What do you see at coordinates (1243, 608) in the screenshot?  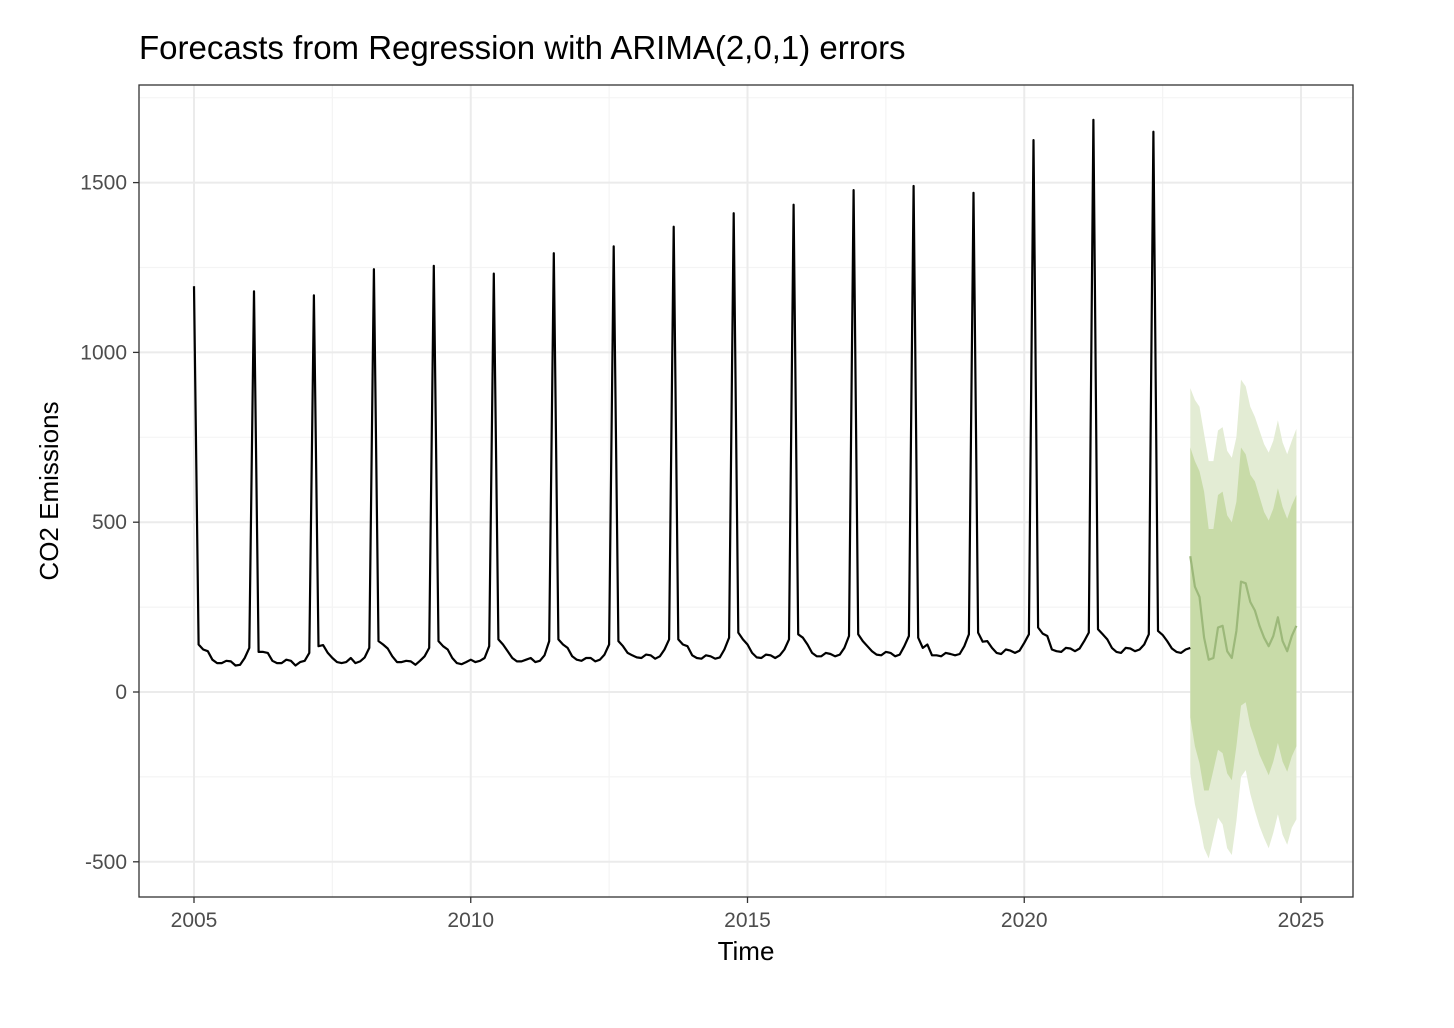 I see `forecast-mean-line` at bounding box center [1243, 608].